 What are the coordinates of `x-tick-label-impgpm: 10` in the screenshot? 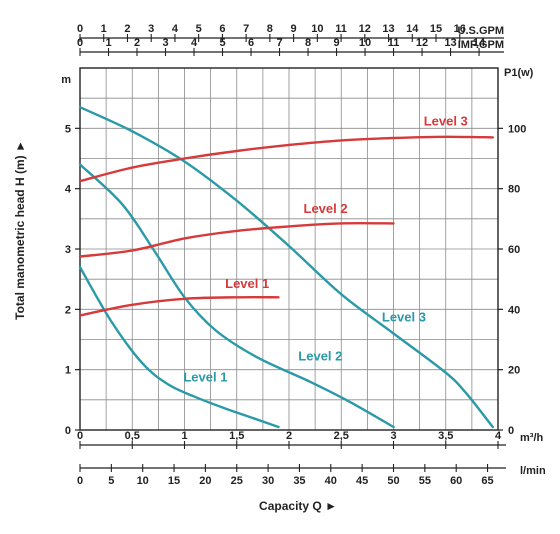 It's located at (365, 43).